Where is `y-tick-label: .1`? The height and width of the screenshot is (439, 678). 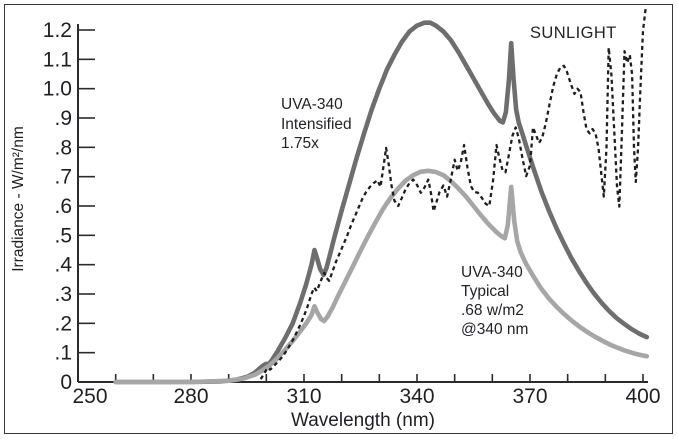 y-tick-label: .1 is located at coordinates (63, 353).